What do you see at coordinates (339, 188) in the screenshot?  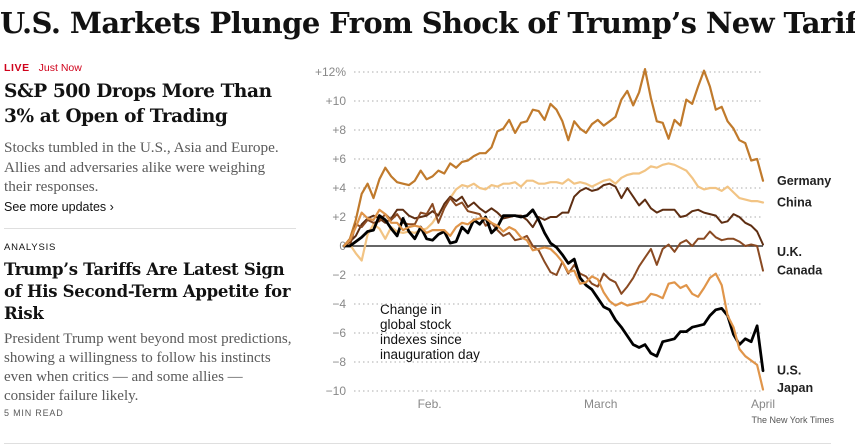 I see `y-tick-label: +4` at bounding box center [339, 188].